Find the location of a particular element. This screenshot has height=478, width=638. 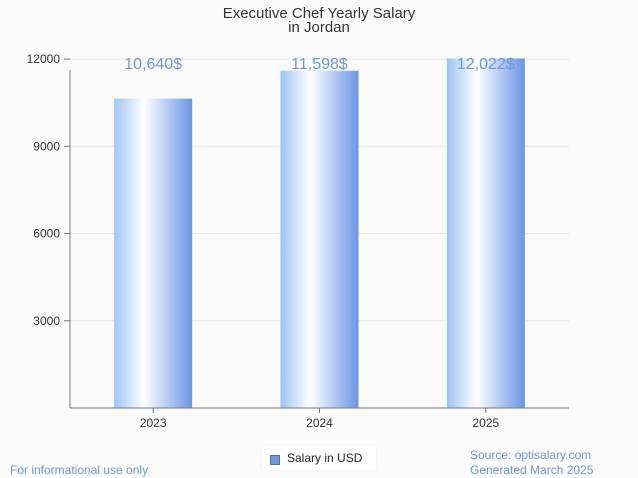

bar-2025 is located at coordinates (485, 233).